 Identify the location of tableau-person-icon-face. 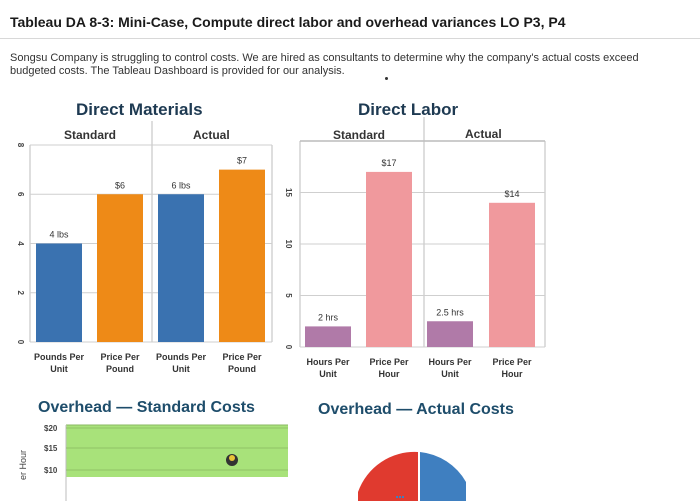
(232, 458).